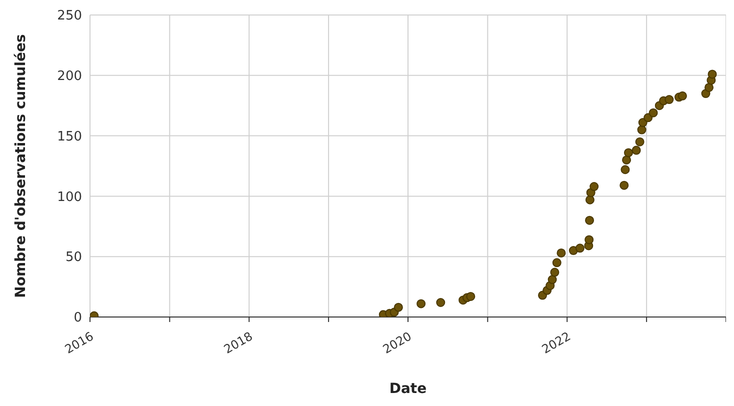 The width and height of the screenshot is (734, 406). Describe the element at coordinates (78, 318) in the screenshot. I see `y-tick-label: 0` at that location.